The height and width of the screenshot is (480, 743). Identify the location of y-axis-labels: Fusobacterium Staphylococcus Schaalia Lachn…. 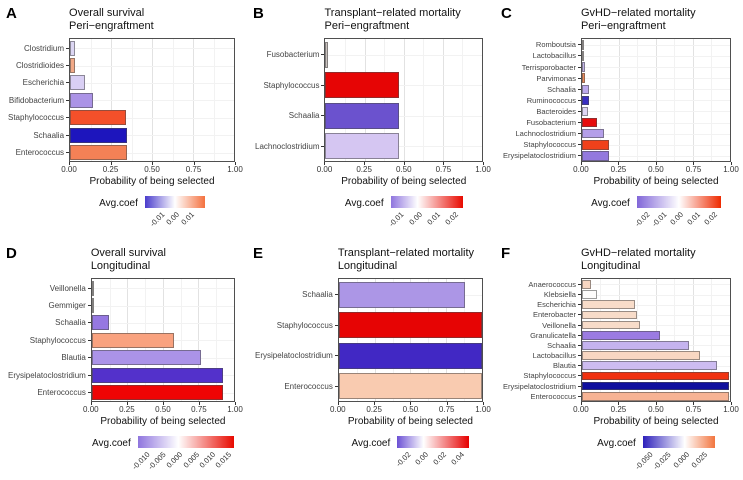
(290, 100).